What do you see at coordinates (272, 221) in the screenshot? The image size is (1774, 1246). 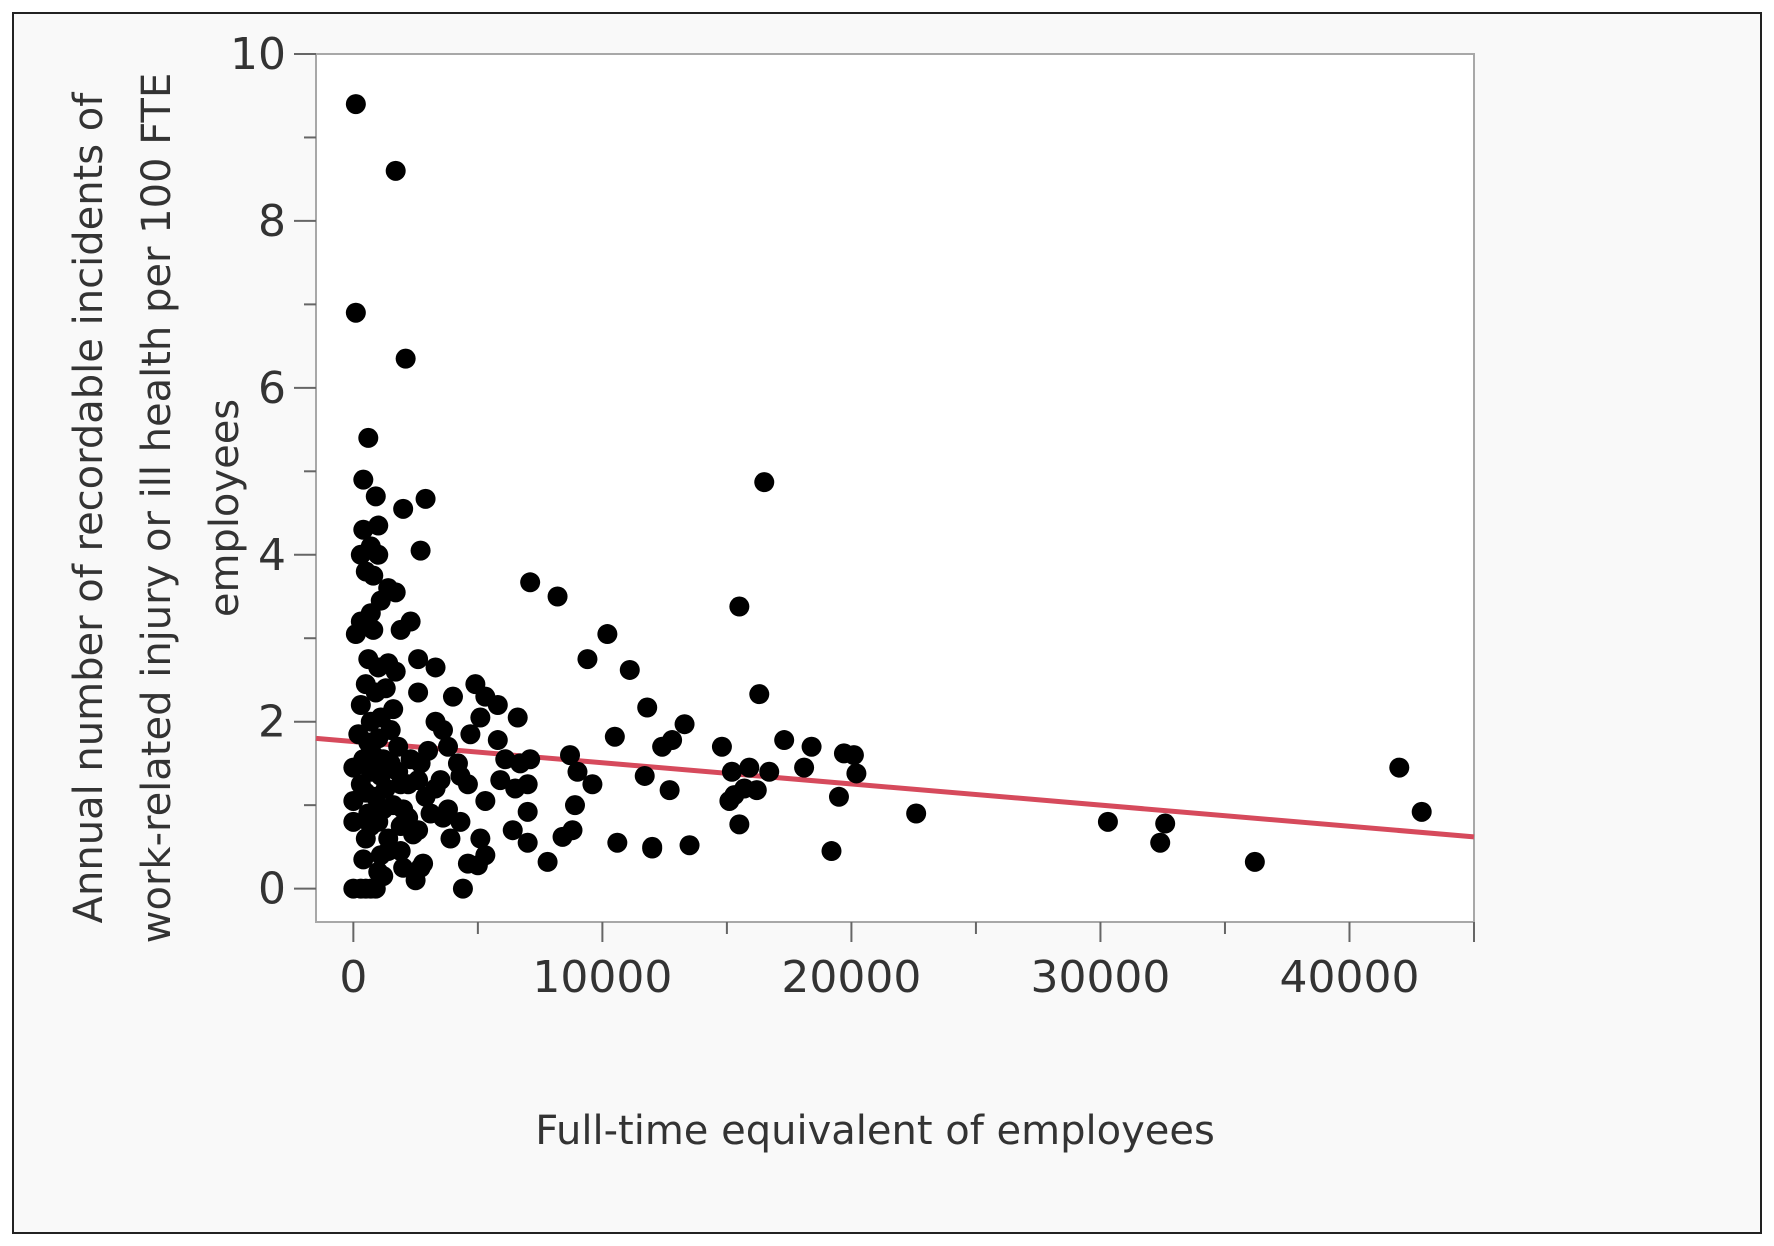 I see `y-tick-label: 8` at bounding box center [272, 221].